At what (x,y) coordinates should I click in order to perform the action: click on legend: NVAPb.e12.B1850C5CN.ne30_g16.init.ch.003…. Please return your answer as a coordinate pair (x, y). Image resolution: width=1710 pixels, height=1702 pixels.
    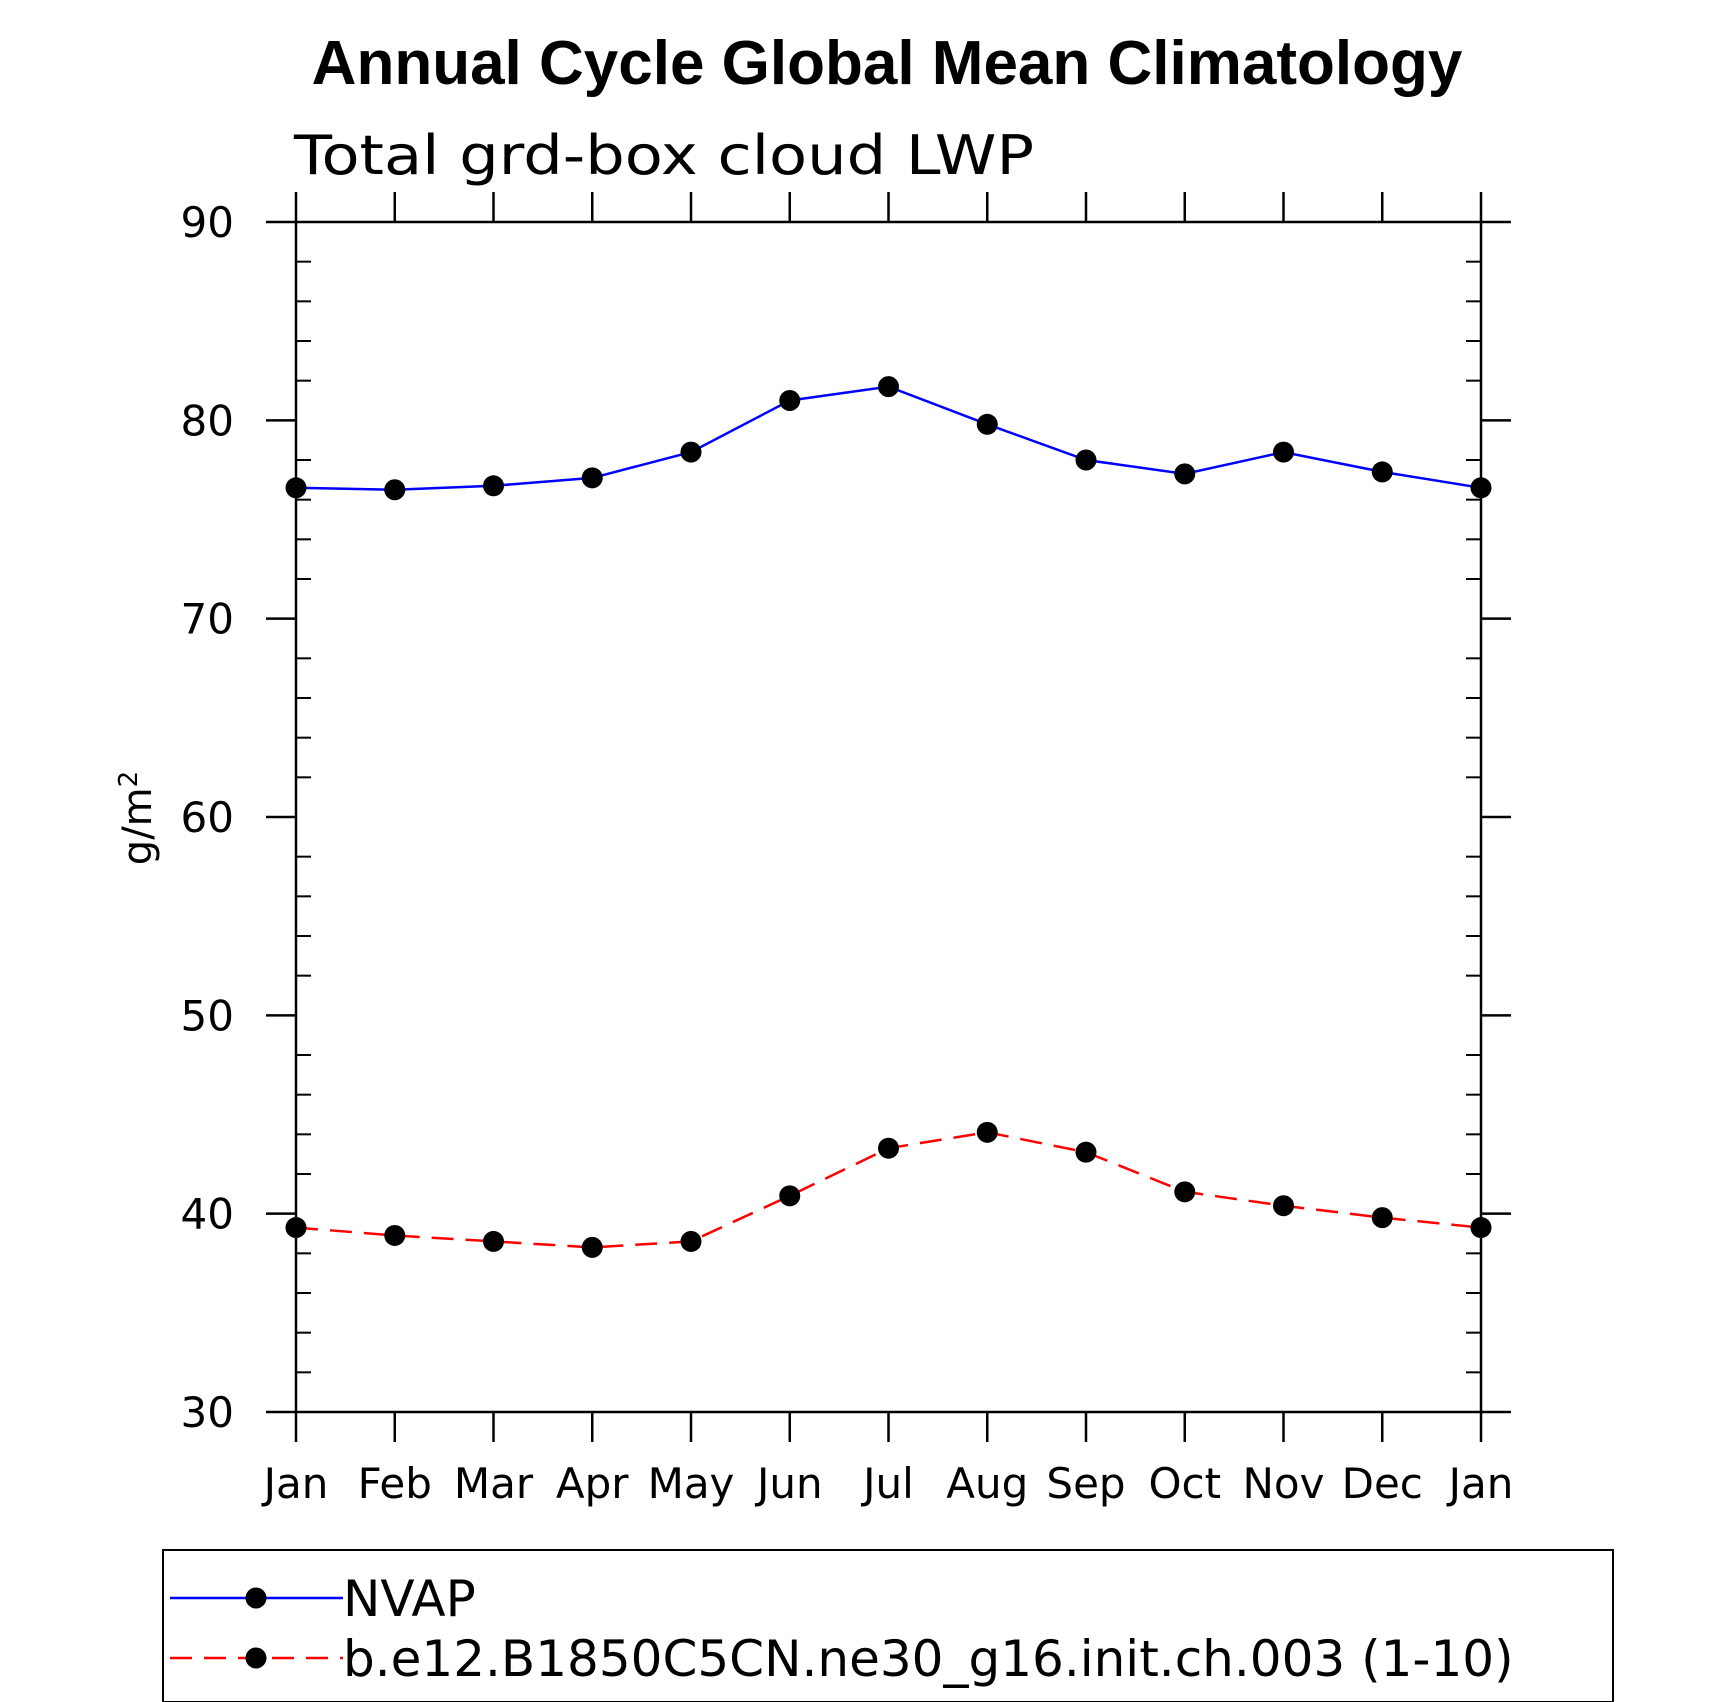
    Looking at the image, I should click on (888, 1625).